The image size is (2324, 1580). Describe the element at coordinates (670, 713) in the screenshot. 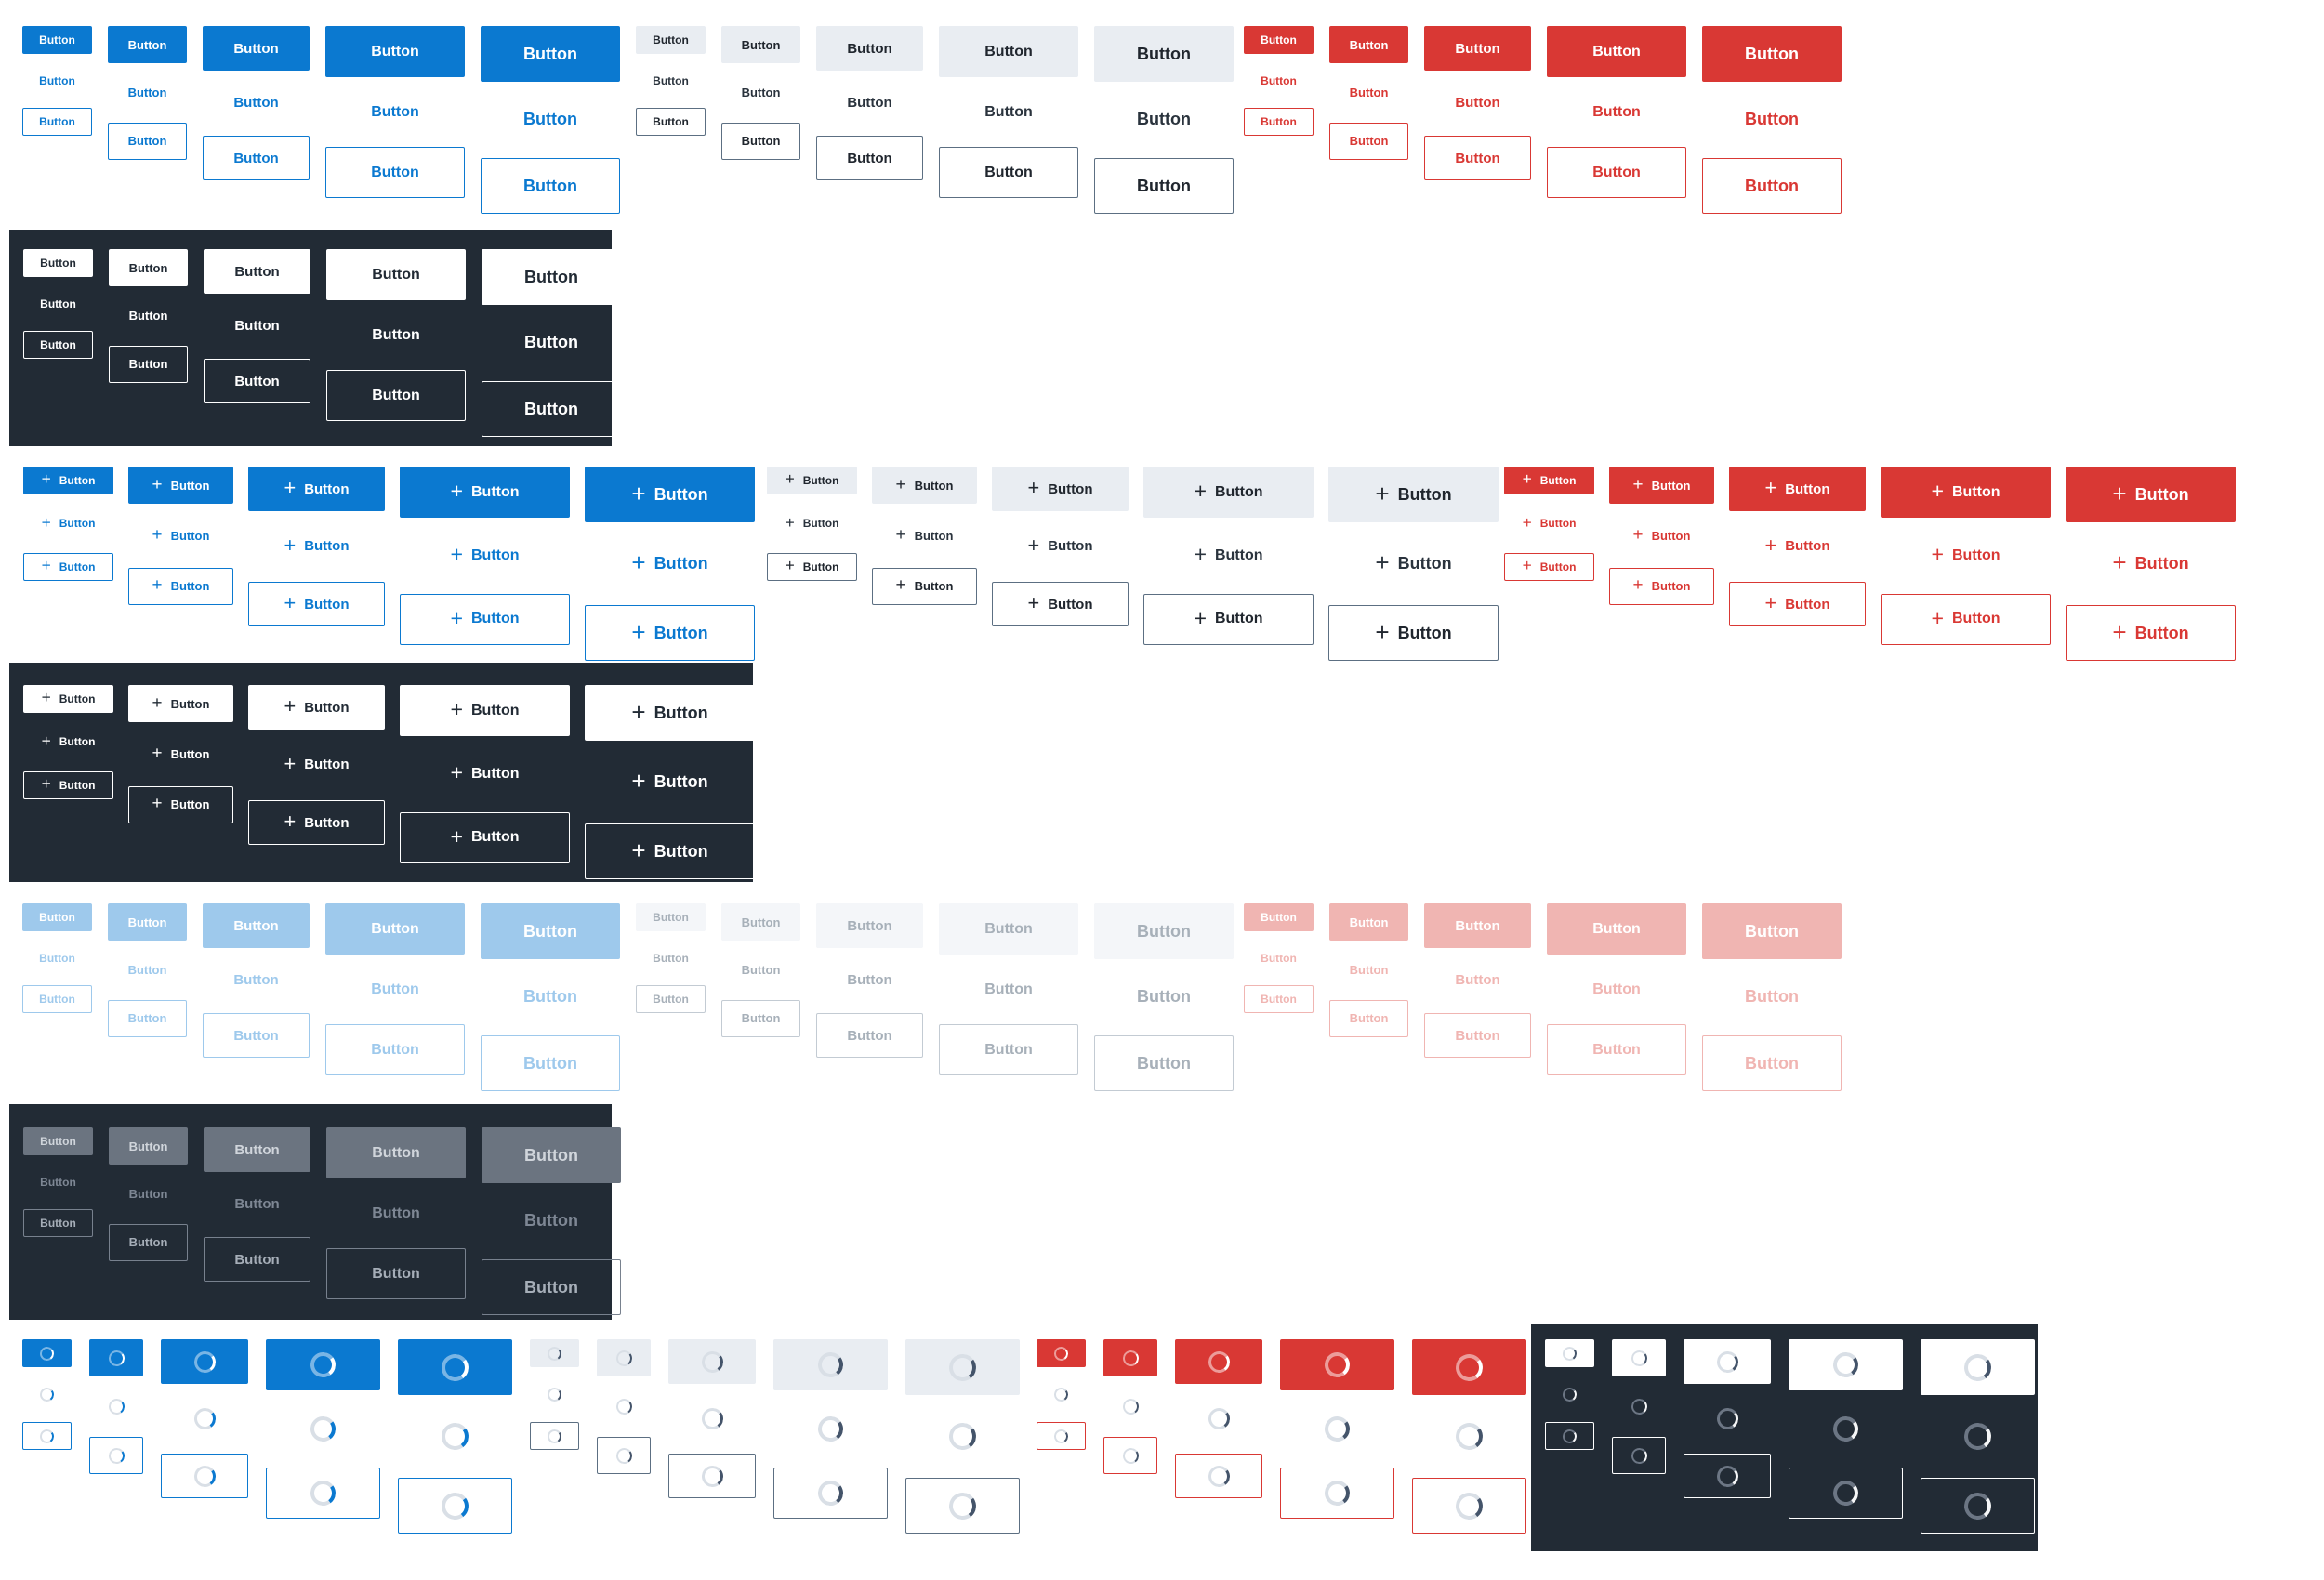

I see `white-solid-xl-icon-button: + Button` at that location.